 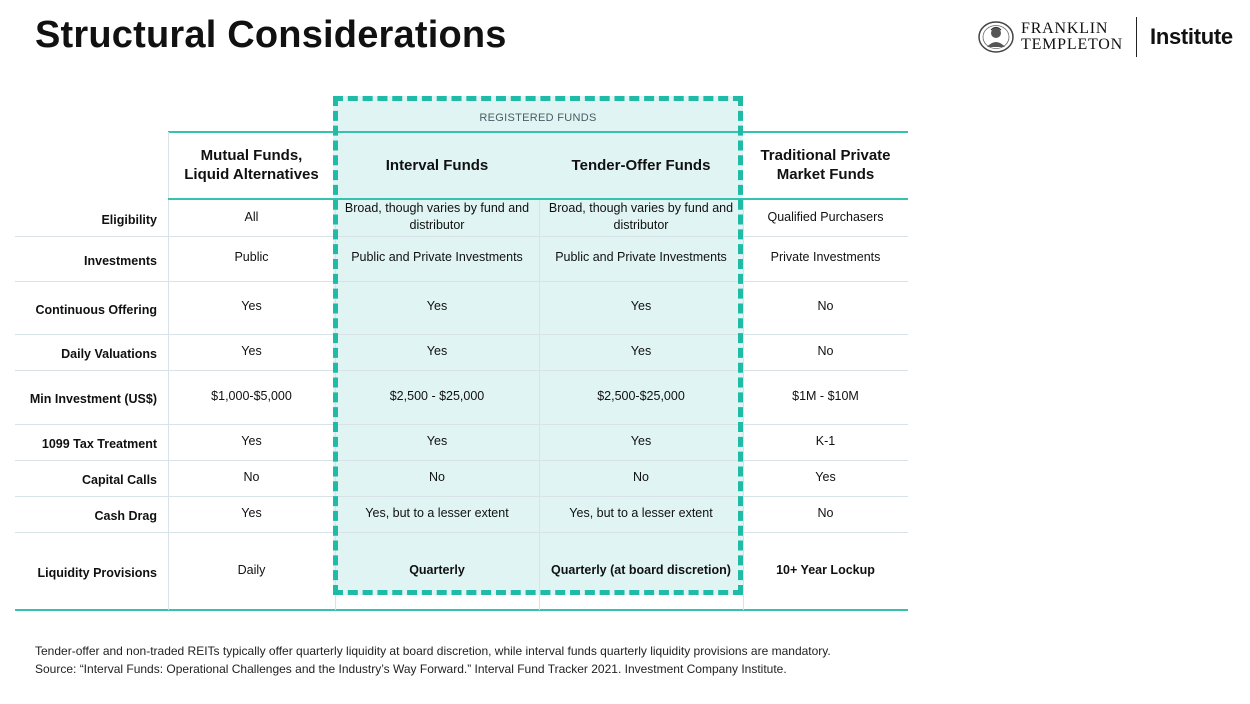 What do you see at coordinates (129, 220) in the screenshot?
I see `row-label: Eligibility` at bounding box center [129, 220].